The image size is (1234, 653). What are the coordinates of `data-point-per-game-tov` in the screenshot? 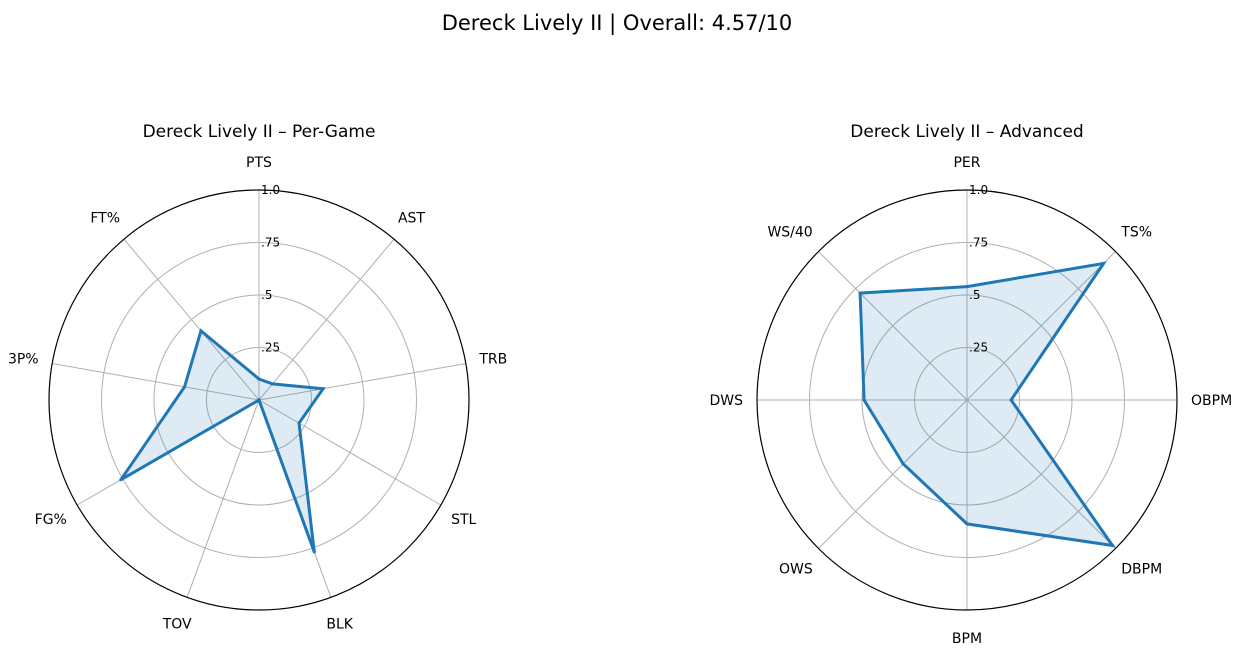 It's located at (259, 400).